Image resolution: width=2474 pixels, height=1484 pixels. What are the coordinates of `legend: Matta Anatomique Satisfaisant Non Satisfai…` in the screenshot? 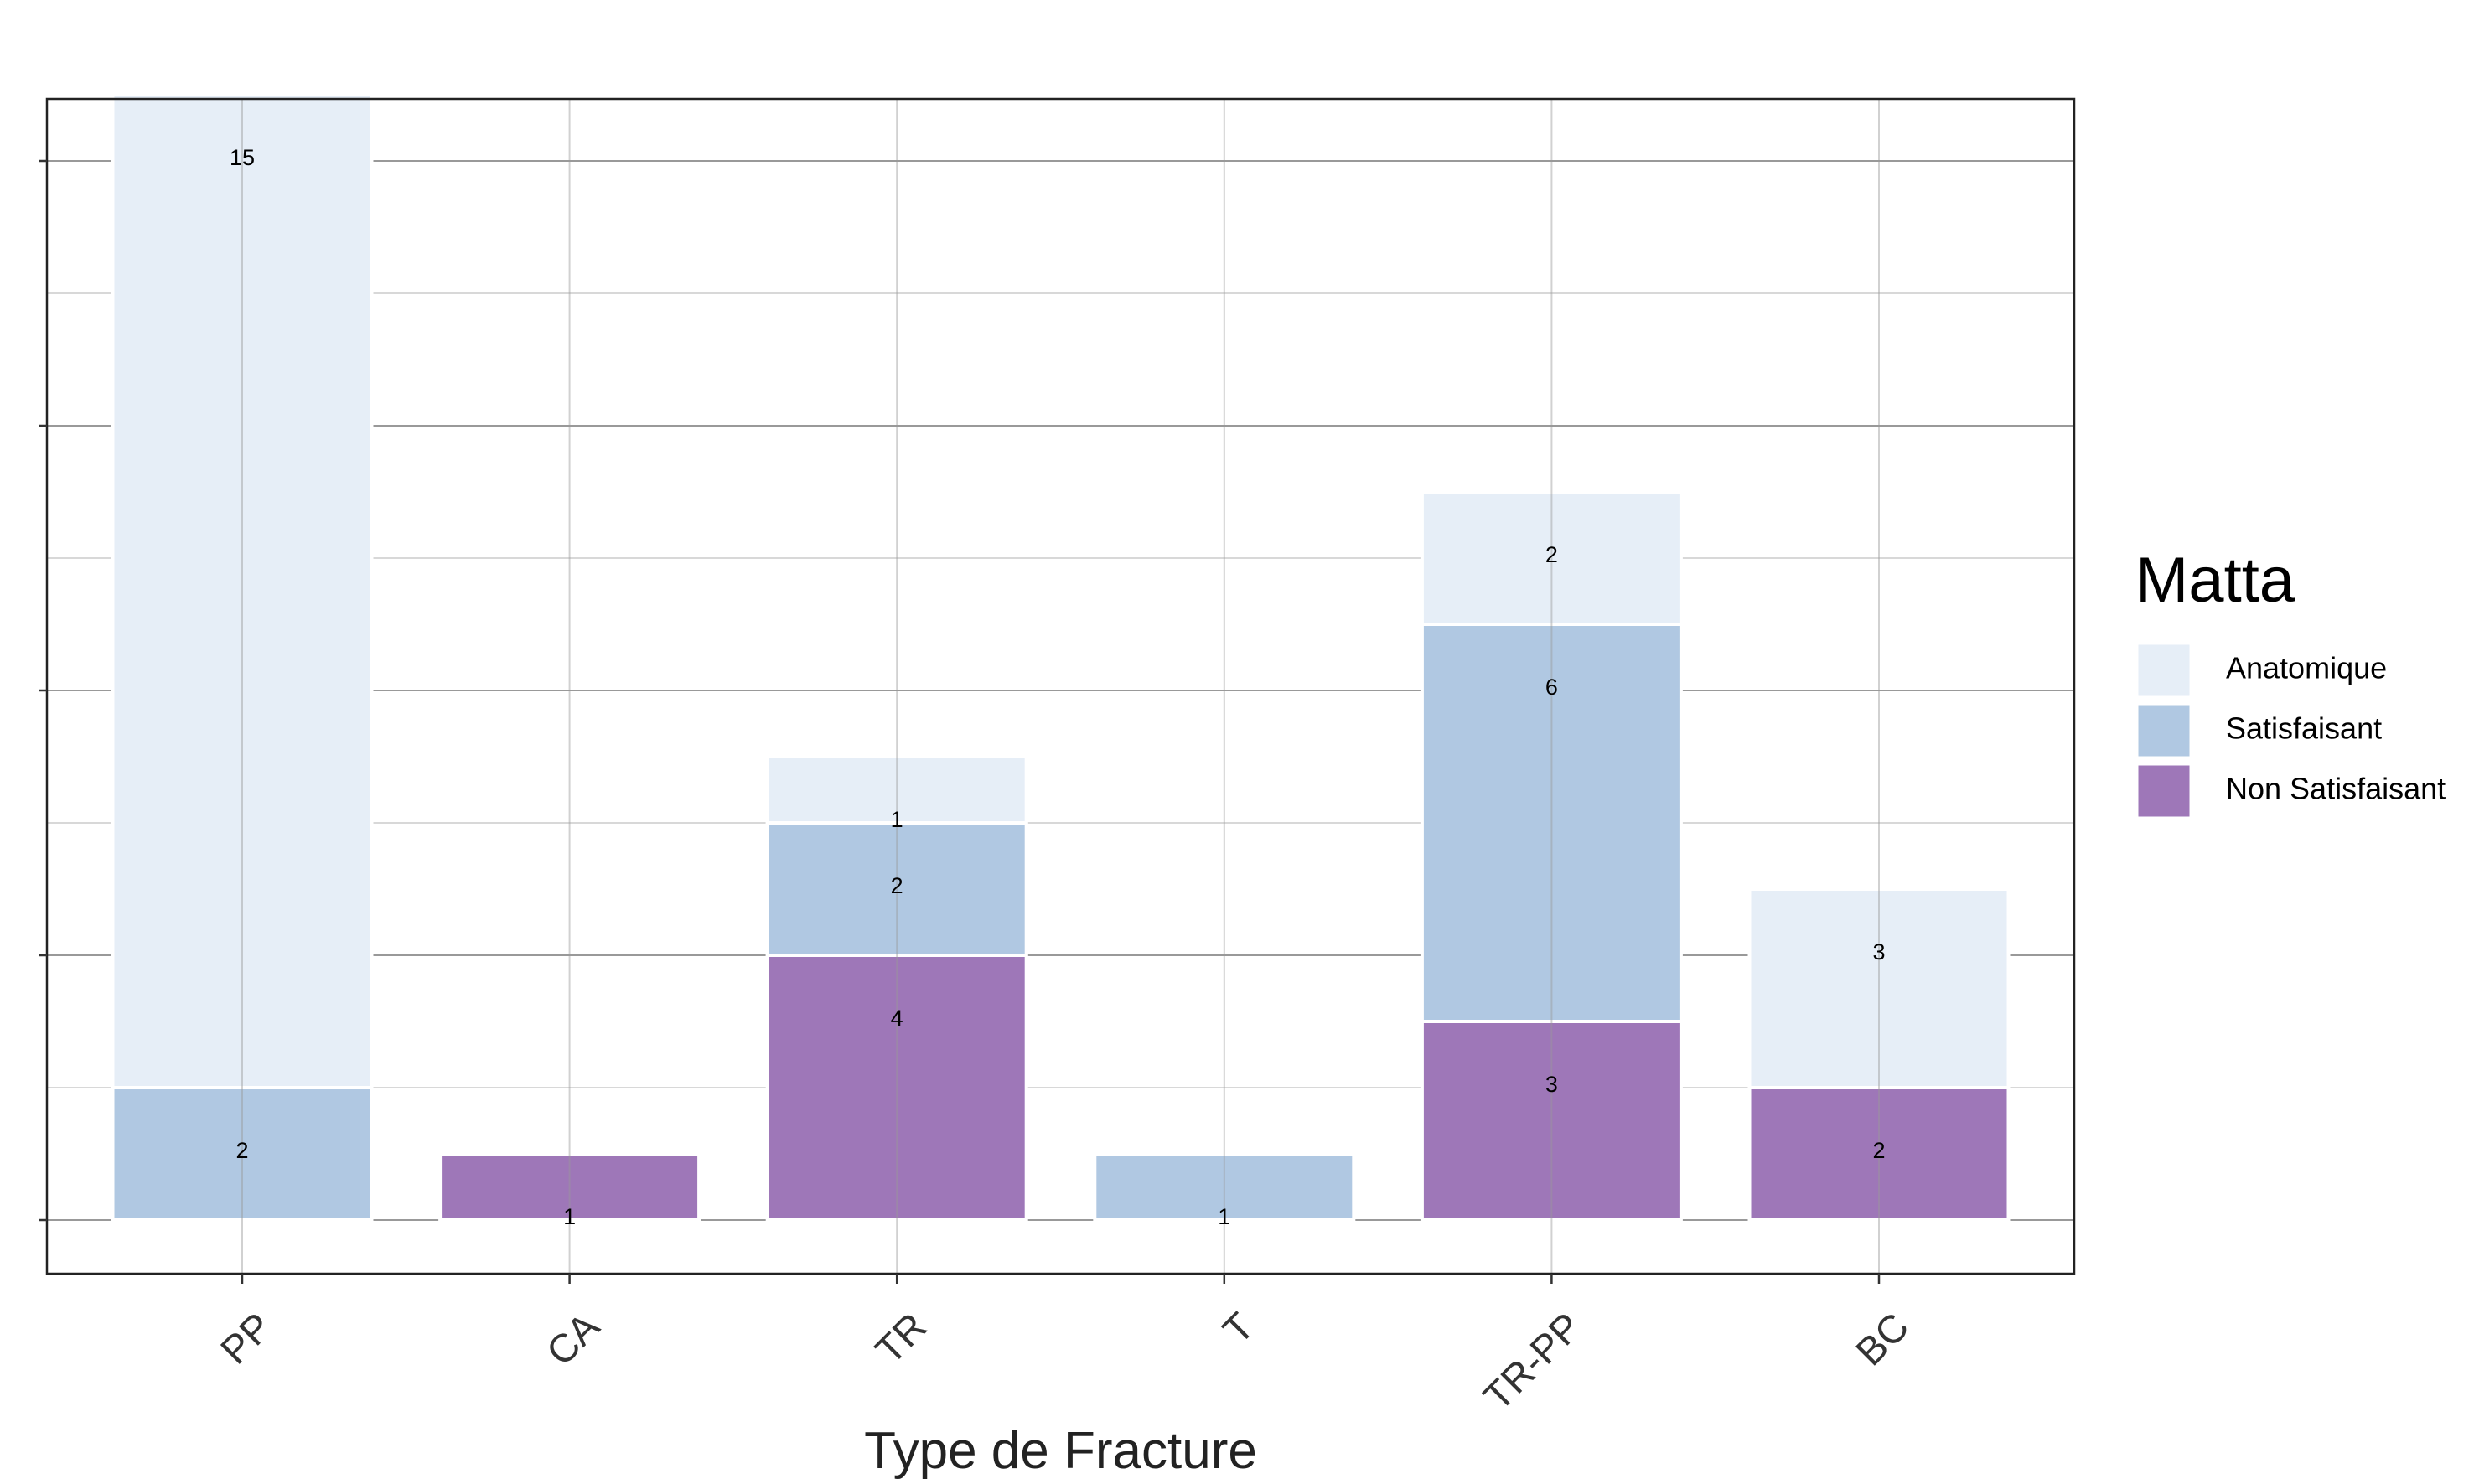 It's located at (2290, 682).